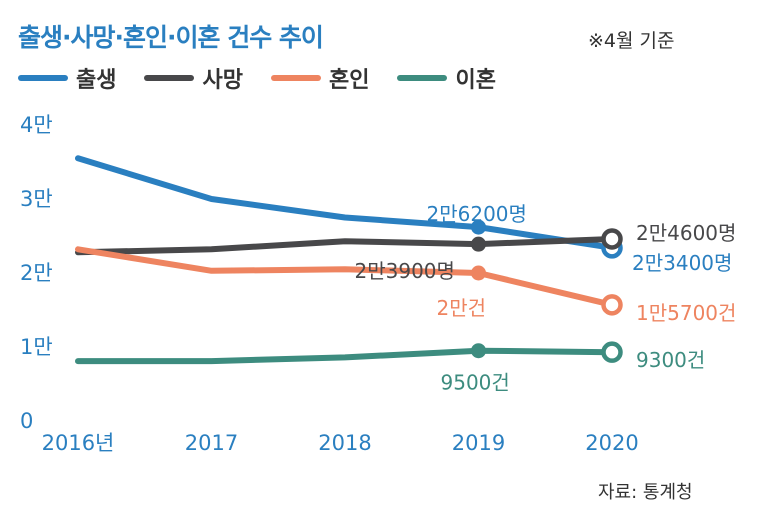  I want to click on data-label-0: 2만6200명, so click(477, 214).